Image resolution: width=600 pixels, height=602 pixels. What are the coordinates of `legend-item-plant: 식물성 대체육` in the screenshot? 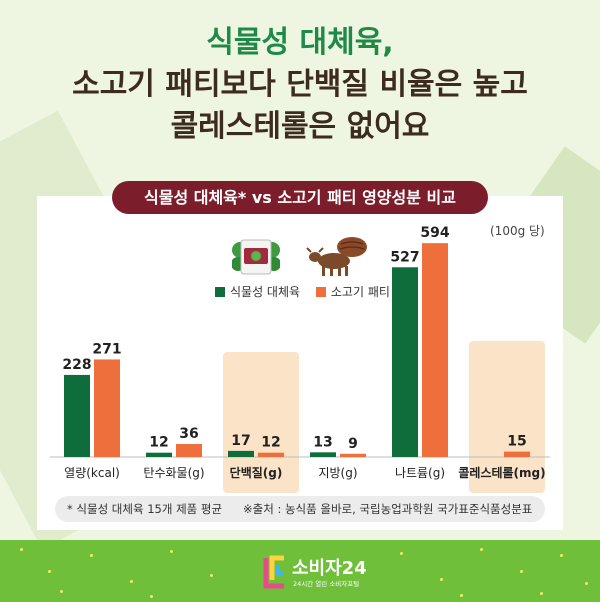 It's located at (257, 291).